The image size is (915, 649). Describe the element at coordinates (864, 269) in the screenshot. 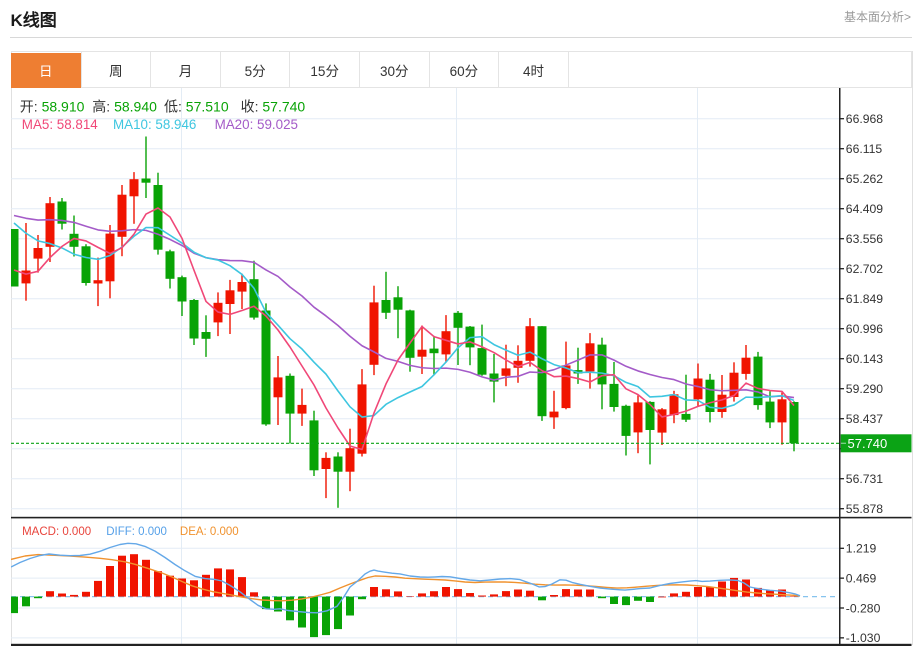

I see `svg-text: 62.702` at that location.